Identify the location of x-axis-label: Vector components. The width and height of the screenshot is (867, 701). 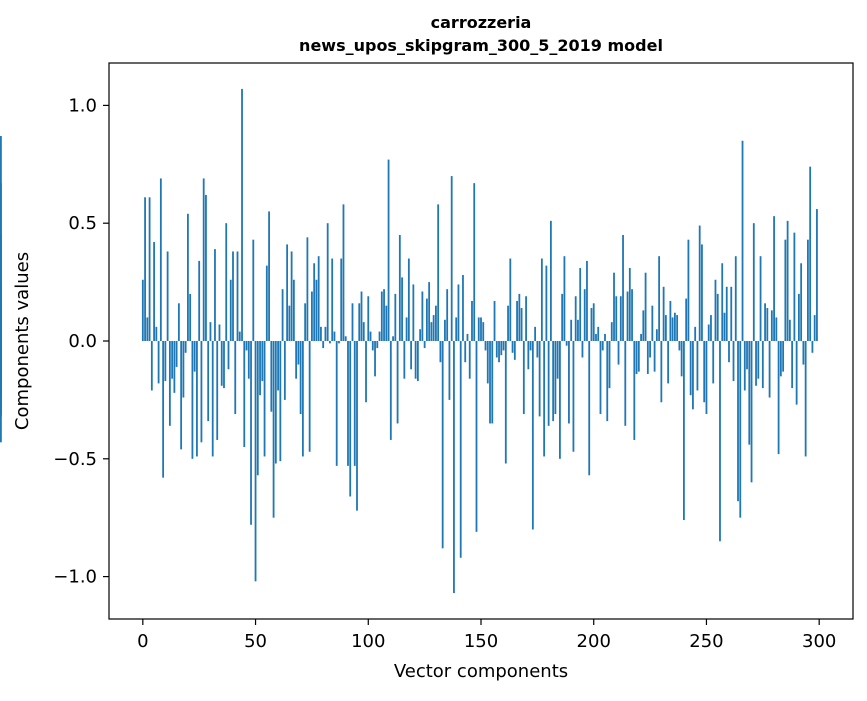
(481, 671).